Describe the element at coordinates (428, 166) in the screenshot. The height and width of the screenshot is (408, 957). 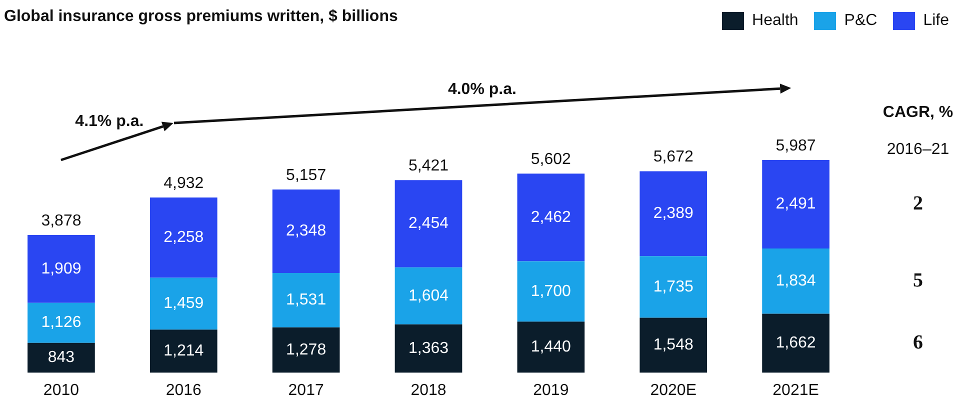
I see `total-label: 5,421` at that location.